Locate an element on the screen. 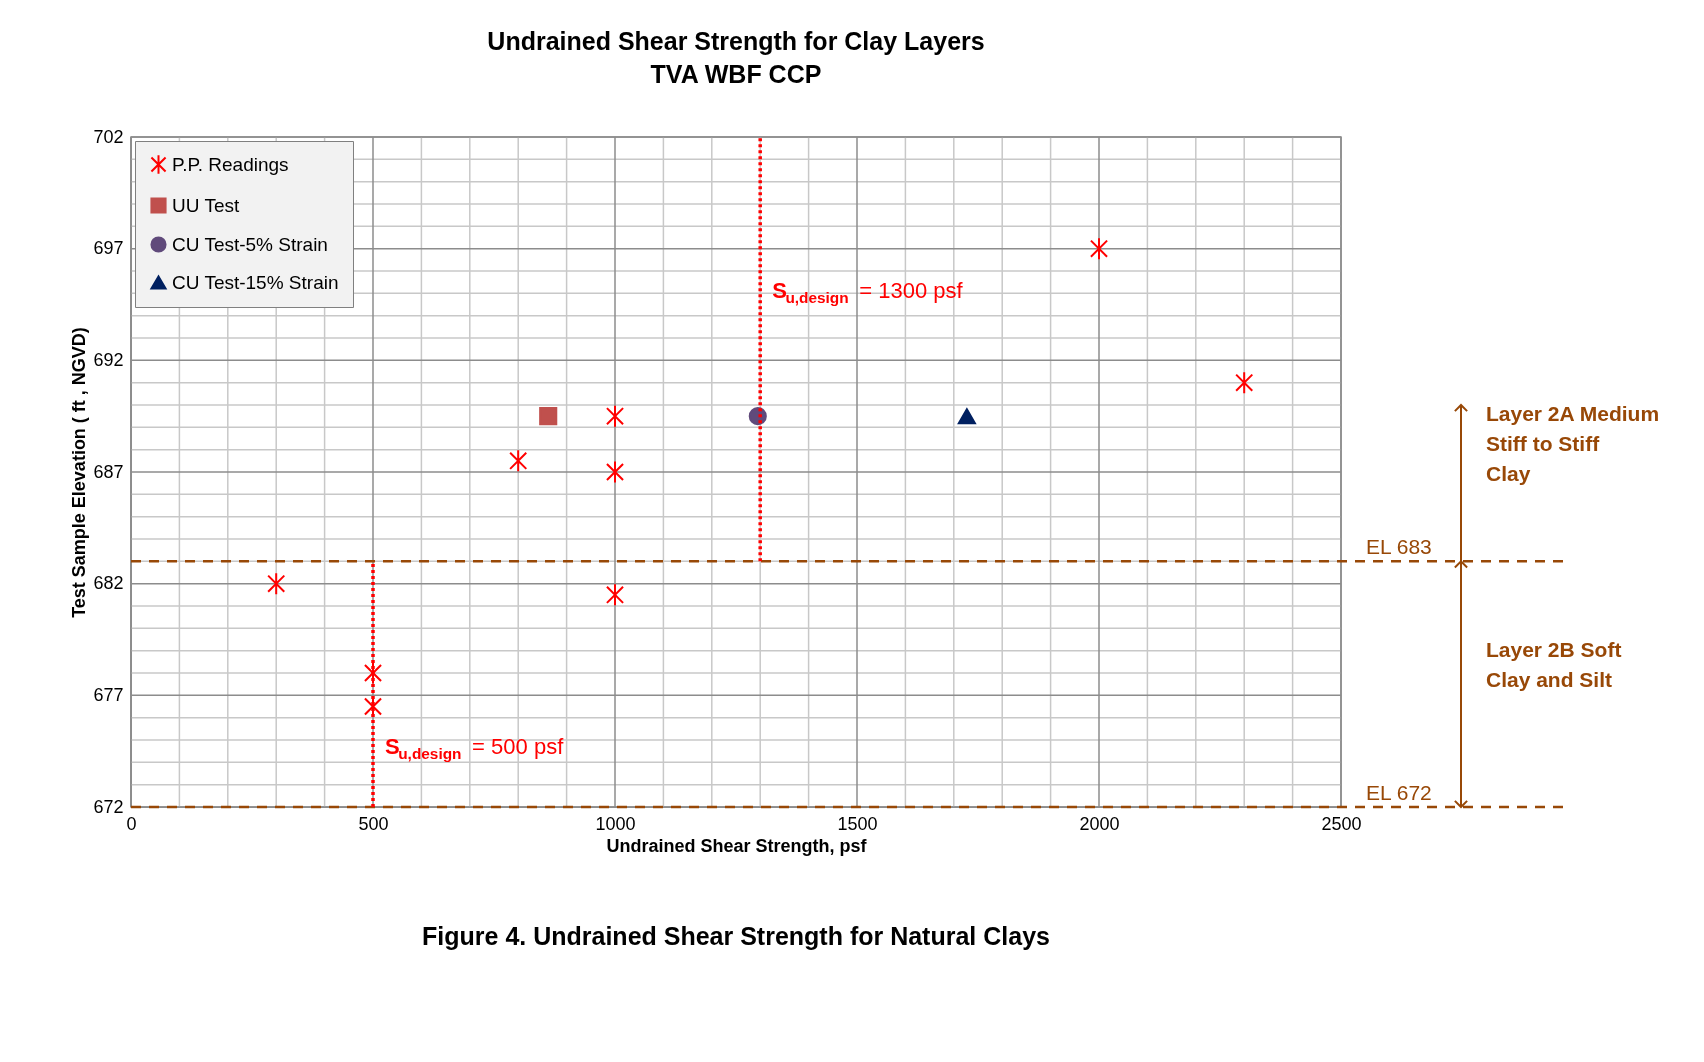 The width and height of the screenshot is (1704, 1062). x-tick-label: 1500 is located at coordinates (857, 823).